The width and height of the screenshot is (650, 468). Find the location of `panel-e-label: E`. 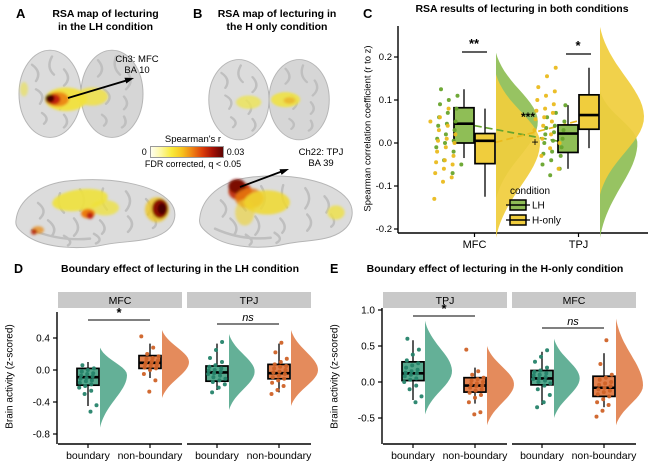

panel-e-label: E is located at coordinates (334, 269).